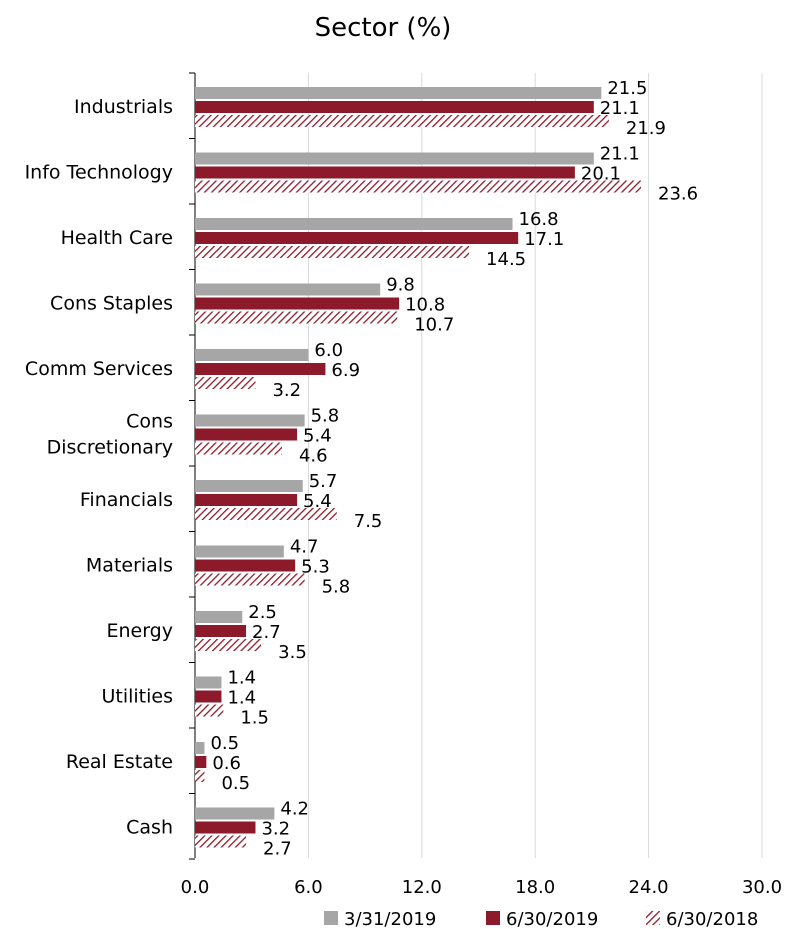  I want to click on x-tick-label: 0.0, so click(195, 887).